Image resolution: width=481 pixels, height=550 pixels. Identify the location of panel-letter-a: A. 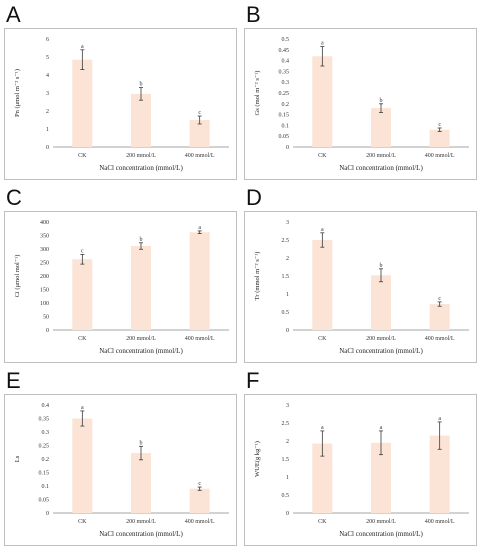
(13, 14).